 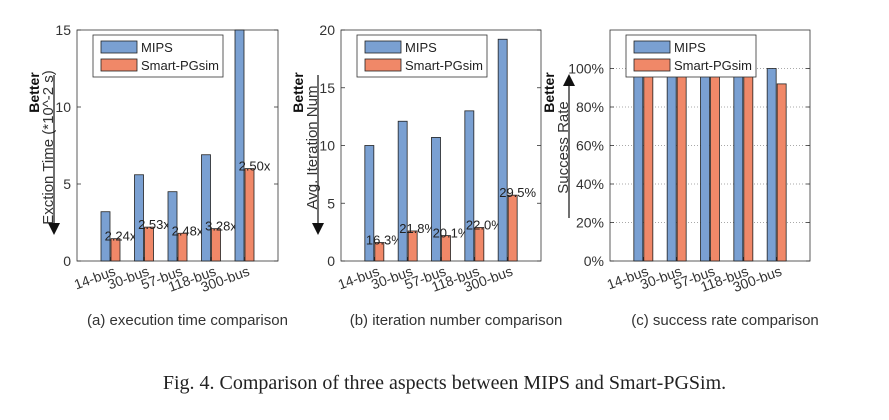 What do you see at coordinates (121, 236) in the screenshot?
I see `bar-annotation: 2.24x` at bounding box center [121, 236].